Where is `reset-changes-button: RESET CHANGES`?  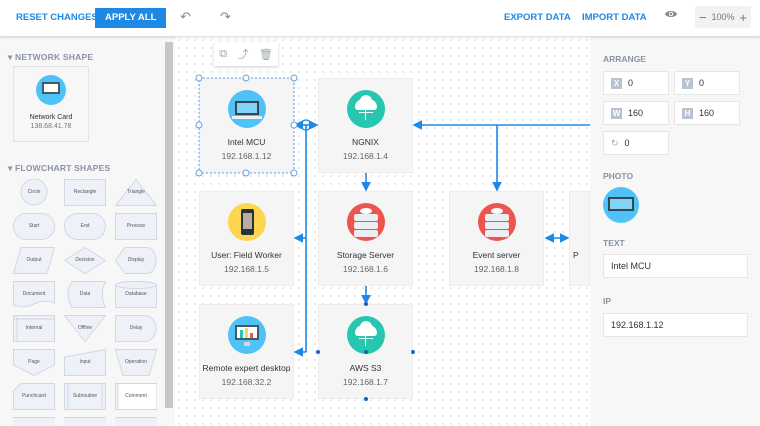
reset-changes-button: RESET CHANGES is located at coordinates (57, 17).